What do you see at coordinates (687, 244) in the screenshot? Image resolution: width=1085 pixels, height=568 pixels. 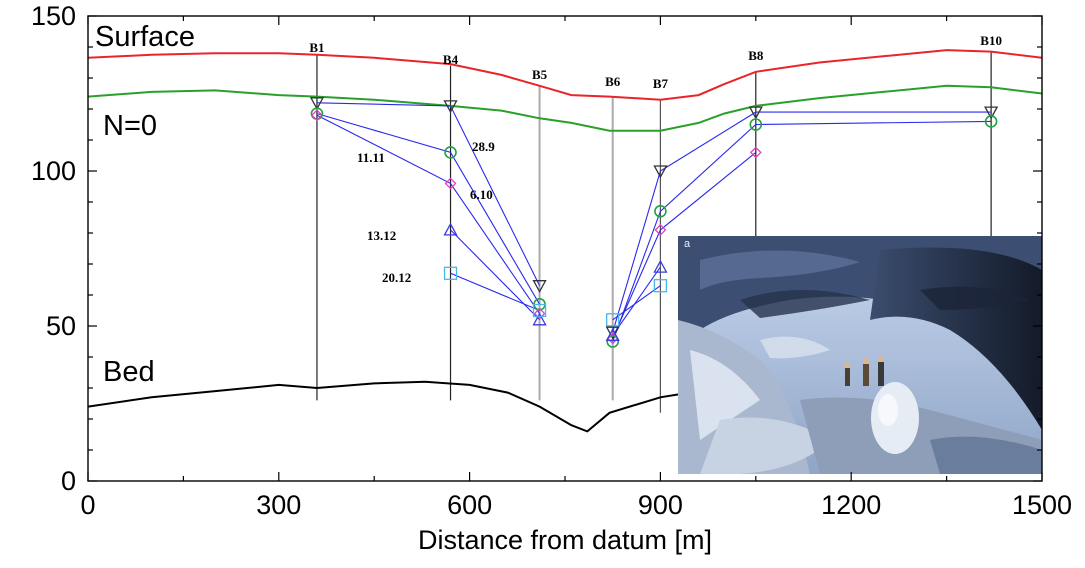 I see `photo-panel-letter: a` at bounding box center [687, 244].